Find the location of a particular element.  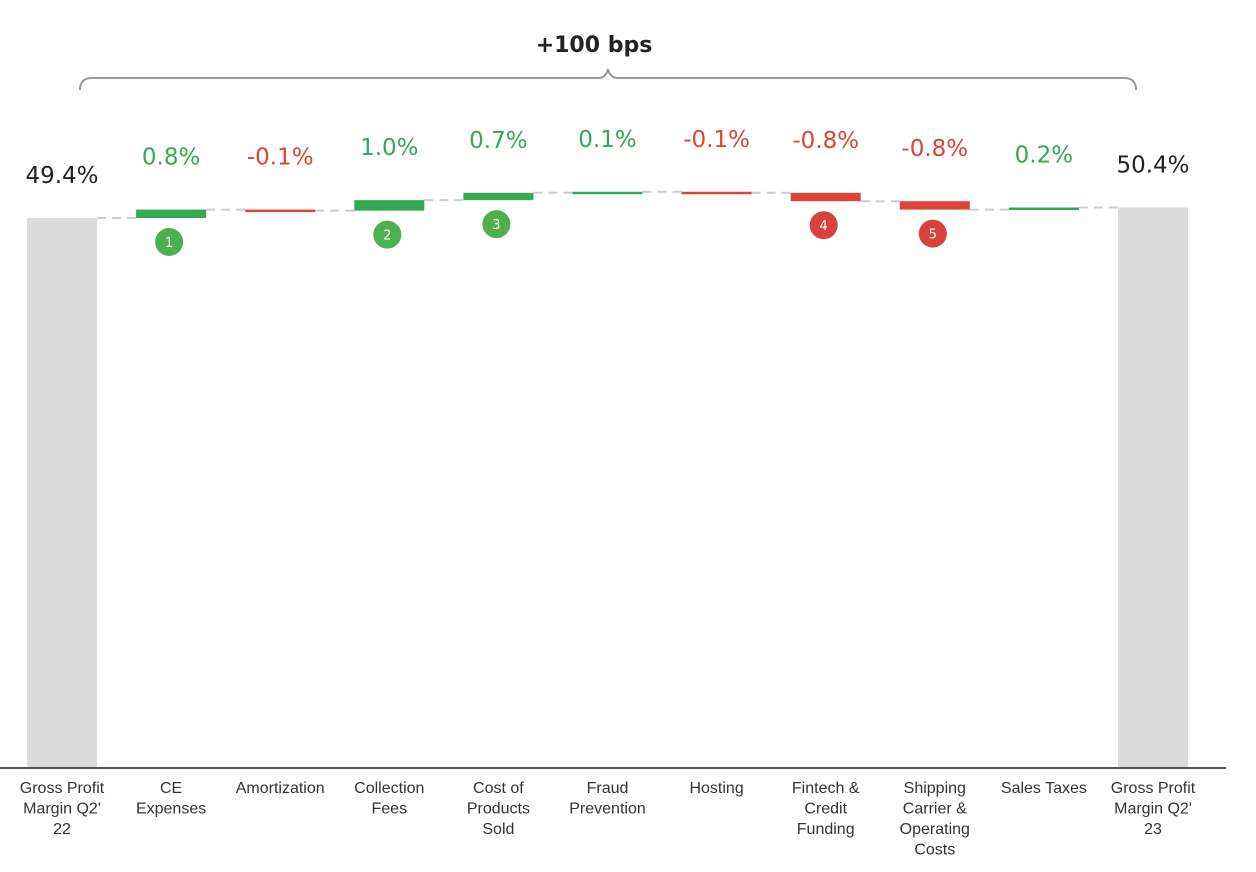

badge-number: 1 is located at coordinates (169, 243).